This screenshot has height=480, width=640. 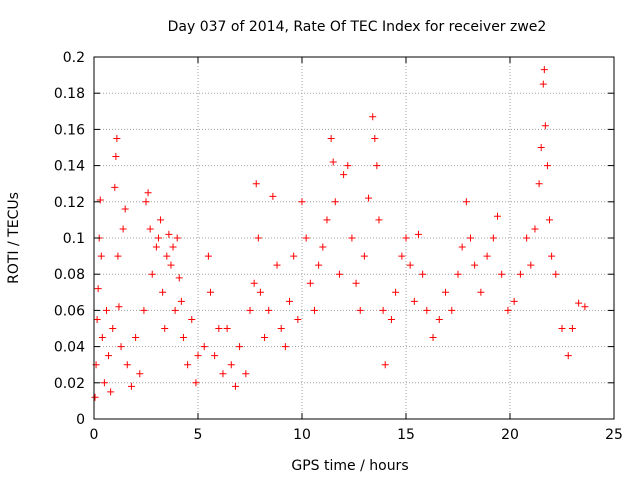 I want to click on y-axis-label: ROTI / TECUs, so click(x=14, y=238).